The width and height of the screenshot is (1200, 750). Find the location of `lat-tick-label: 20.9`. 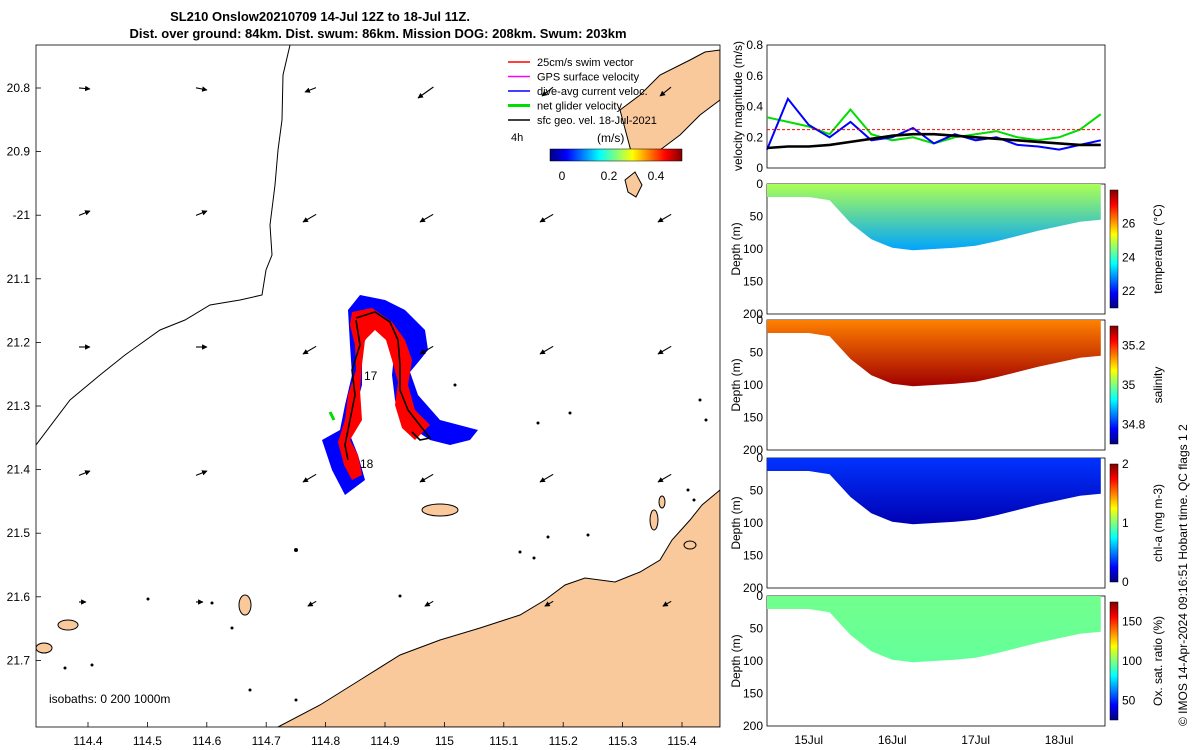

lat-tick-label: 20.9 is located at coordinates (19, 152).